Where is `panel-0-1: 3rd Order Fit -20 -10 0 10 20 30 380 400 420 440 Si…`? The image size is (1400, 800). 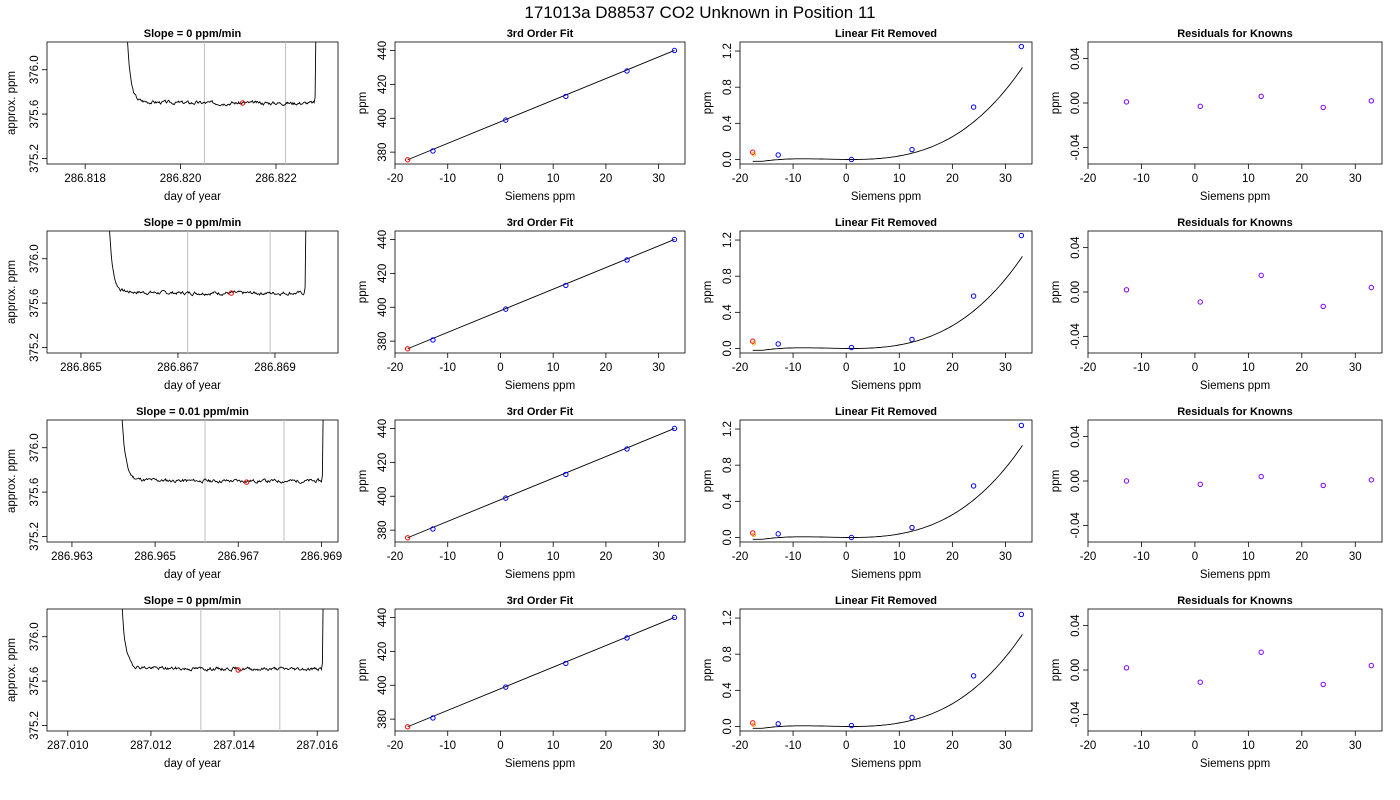 panel-0-1: 3rd Order Fit -20 -10 0 10 20 30 380 400 420 440 Si… is located at coordinates (521, 115).